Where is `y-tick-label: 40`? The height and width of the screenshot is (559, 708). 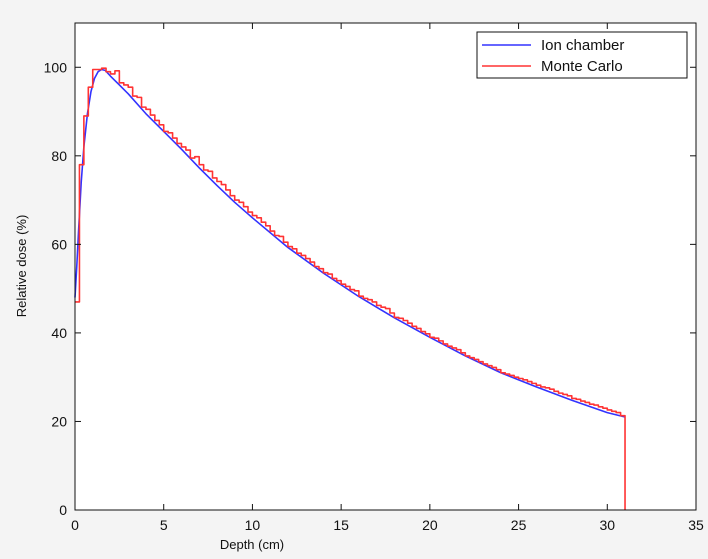
y-tick-label: 40 is located at coordinates (59, 333).